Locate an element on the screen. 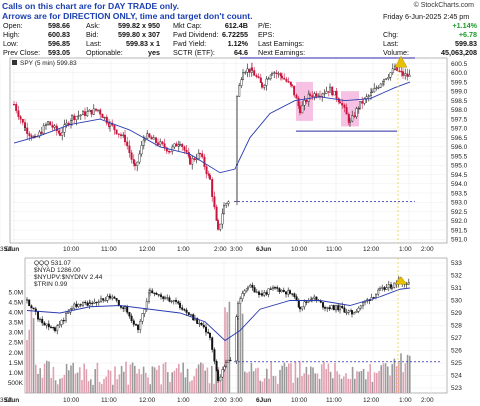 The image size is (480, 406). bid-value: 599.80 x 307 is located at coordinates (139, 34).